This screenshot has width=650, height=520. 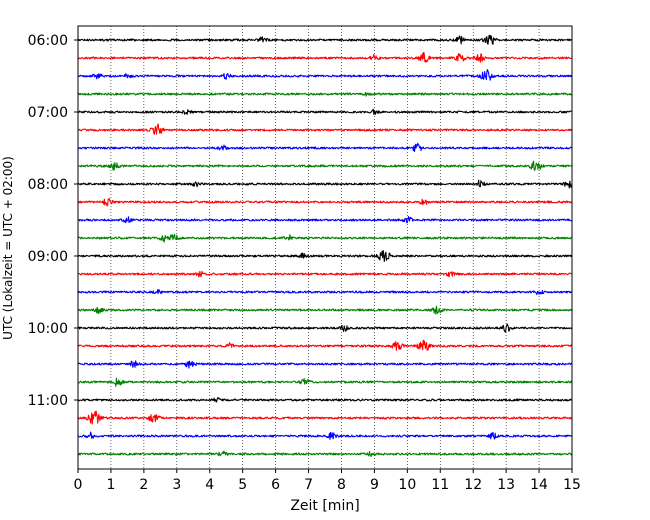 I want to click on x-tick-label: 4, so click(x=209, y=485).